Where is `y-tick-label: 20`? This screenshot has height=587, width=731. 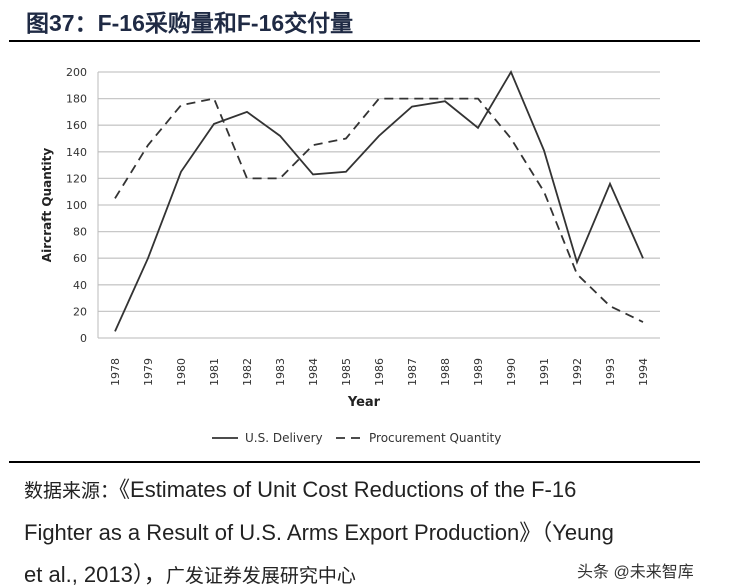
y-tick-label: 20 is located at coordinates (80, 311).